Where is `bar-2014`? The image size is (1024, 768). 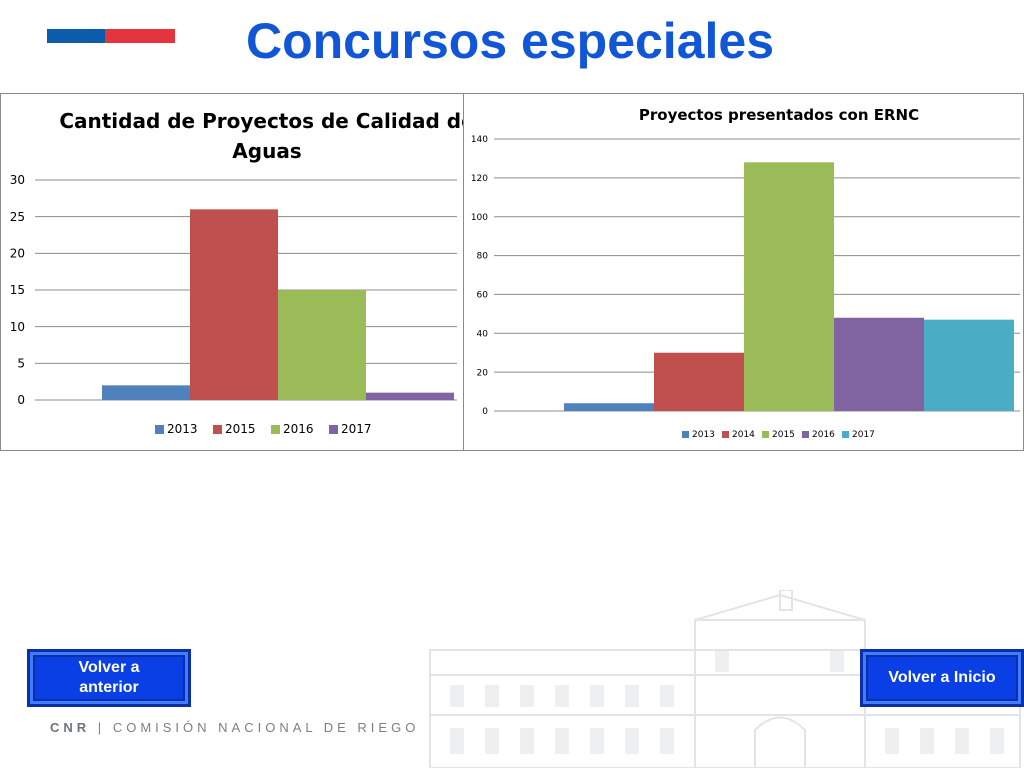 bar-2014 is located at coordinates (699, 381).